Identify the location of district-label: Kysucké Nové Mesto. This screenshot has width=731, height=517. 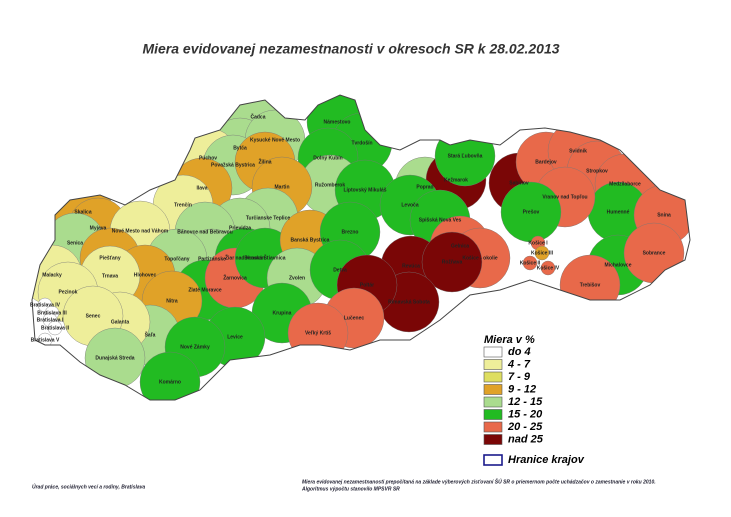
(275, 140).